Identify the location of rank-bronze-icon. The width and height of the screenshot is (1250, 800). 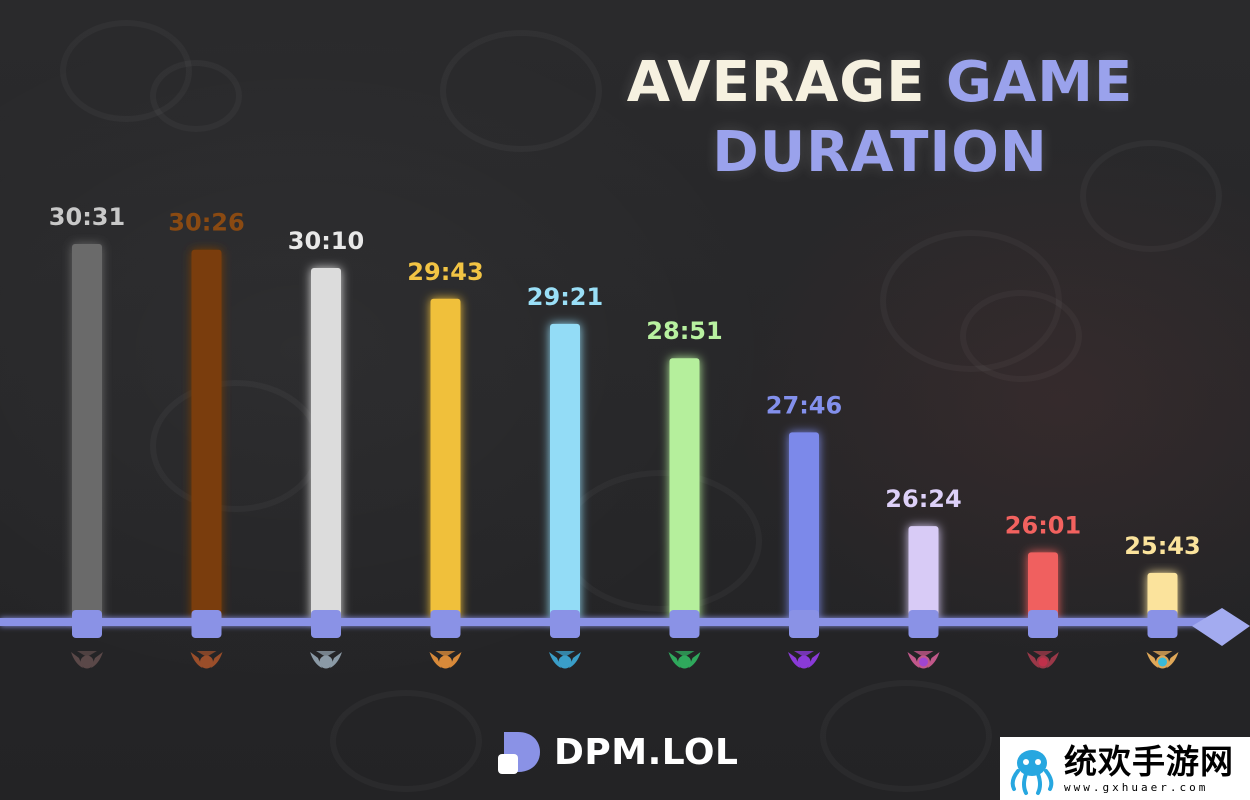
(206, 660).